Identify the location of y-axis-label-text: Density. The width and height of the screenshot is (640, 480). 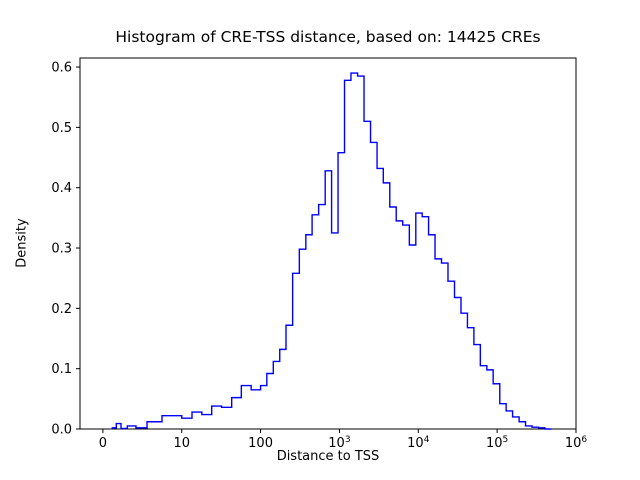
(22, 243).